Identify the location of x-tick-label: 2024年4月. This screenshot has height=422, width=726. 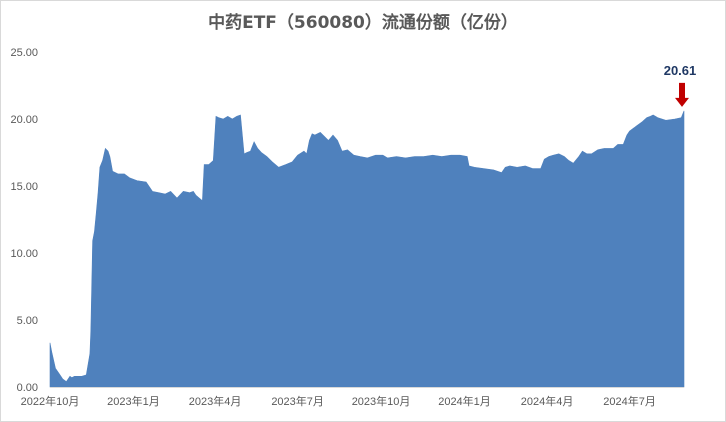
(547, 401).